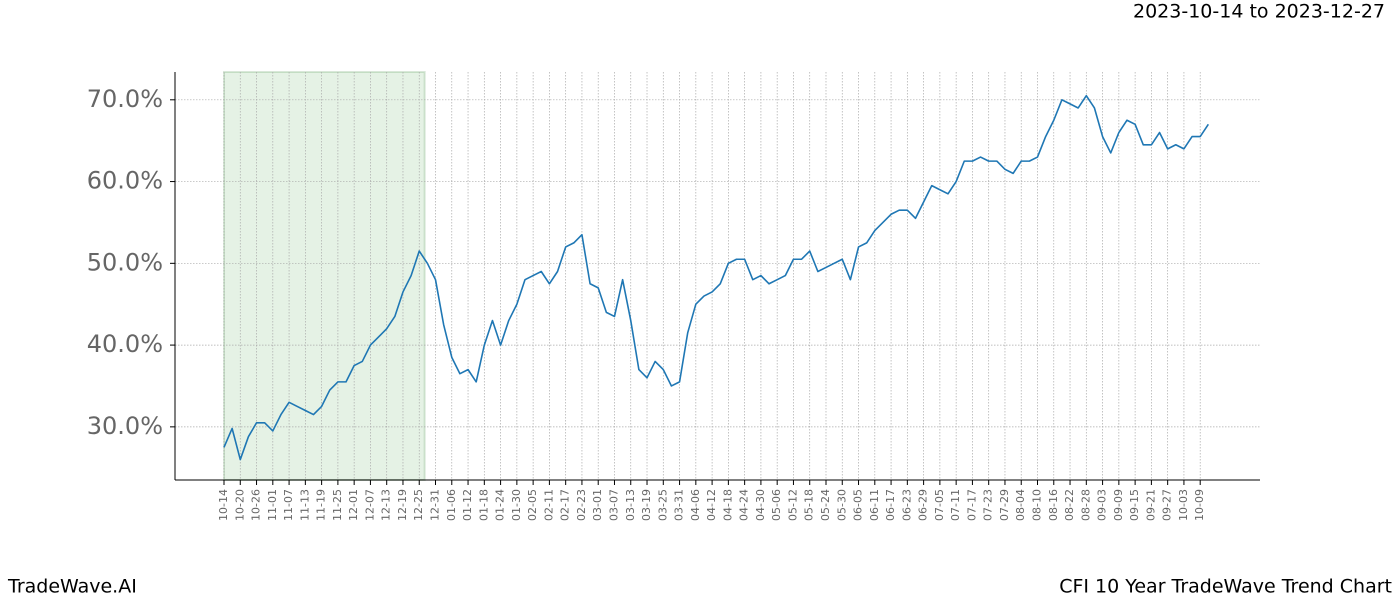  I want to click on x-tick-label: 01-12, so click(467, 505).